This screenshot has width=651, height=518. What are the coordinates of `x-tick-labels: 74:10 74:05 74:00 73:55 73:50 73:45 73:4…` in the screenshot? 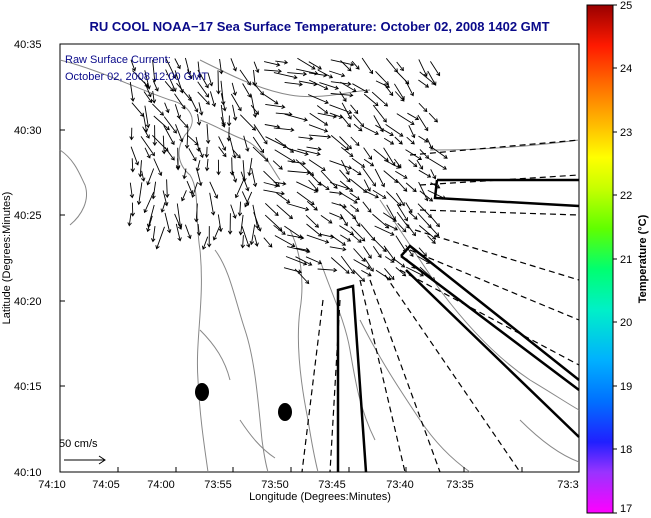 It's located at (308, 485).